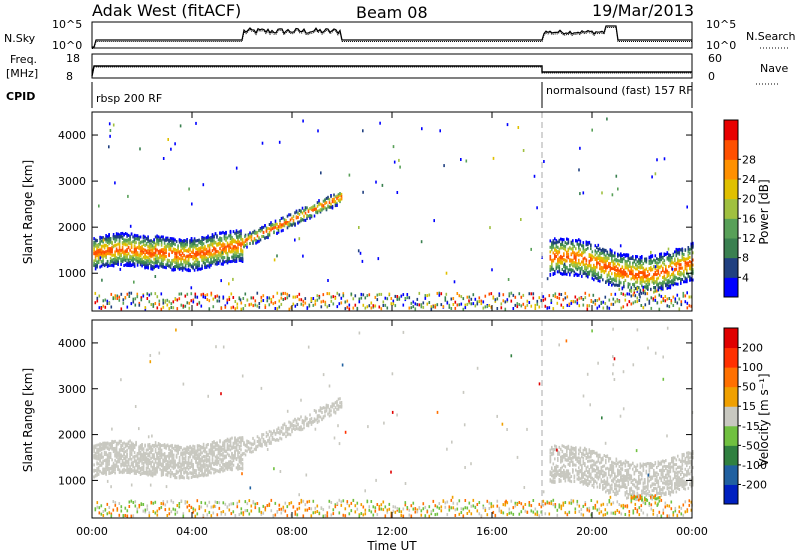 Image resolution: width=800 pixels, height=554 pixels. I want to click on colorbar-tick-label: 8, so click(745, 258).